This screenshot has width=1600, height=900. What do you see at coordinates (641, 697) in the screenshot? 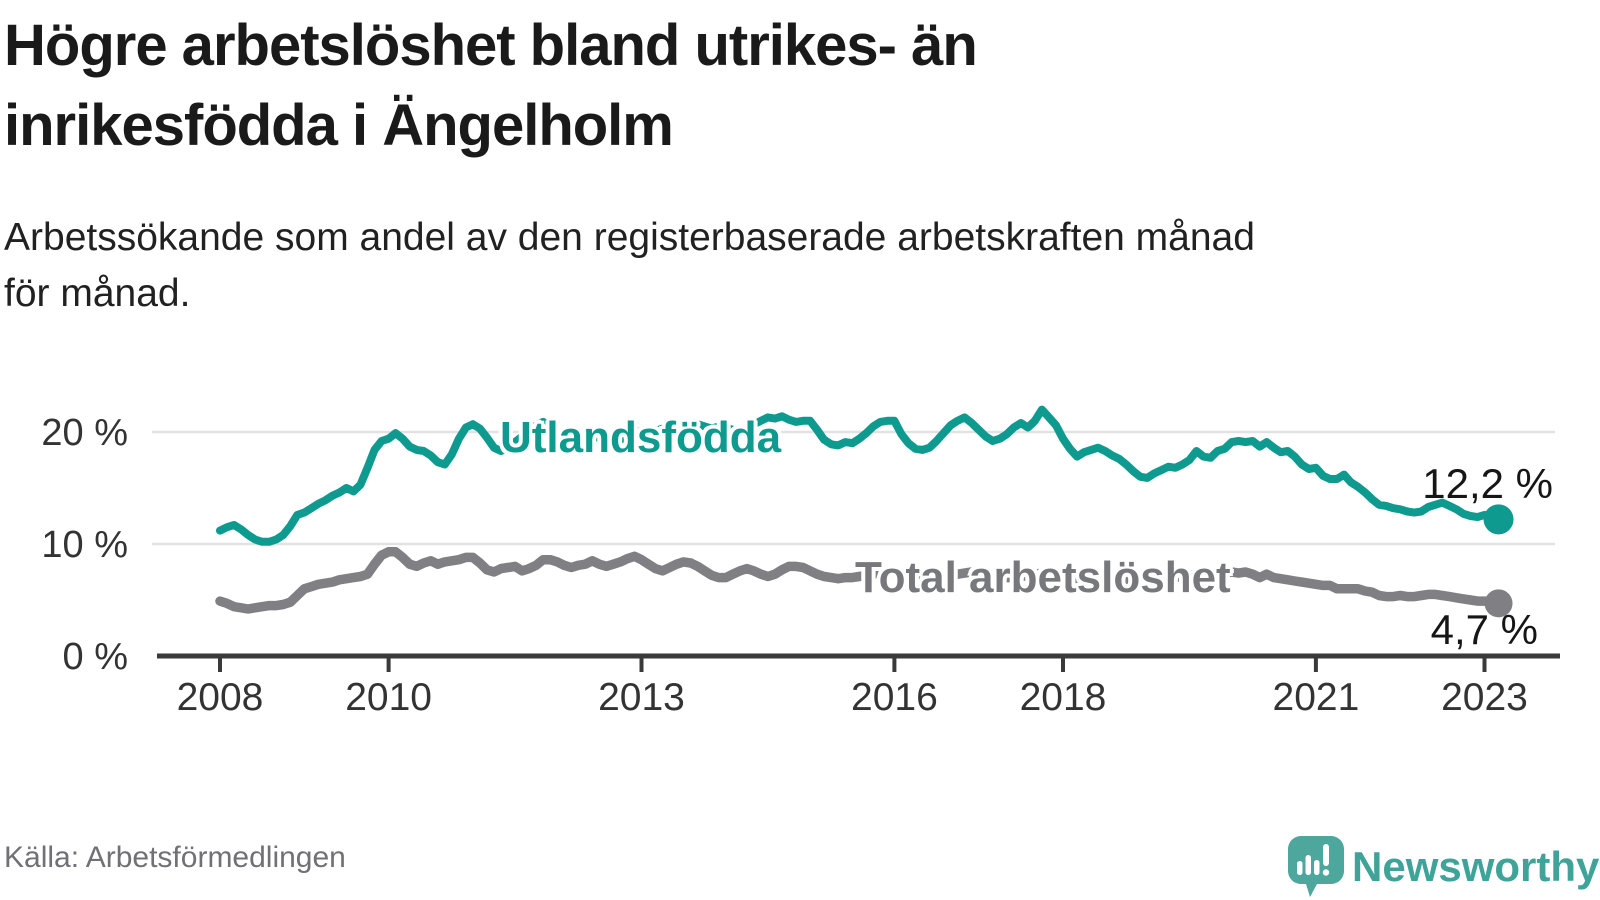
I see `x-tick-label-2013: 2013` at bounding box center [641, 697].